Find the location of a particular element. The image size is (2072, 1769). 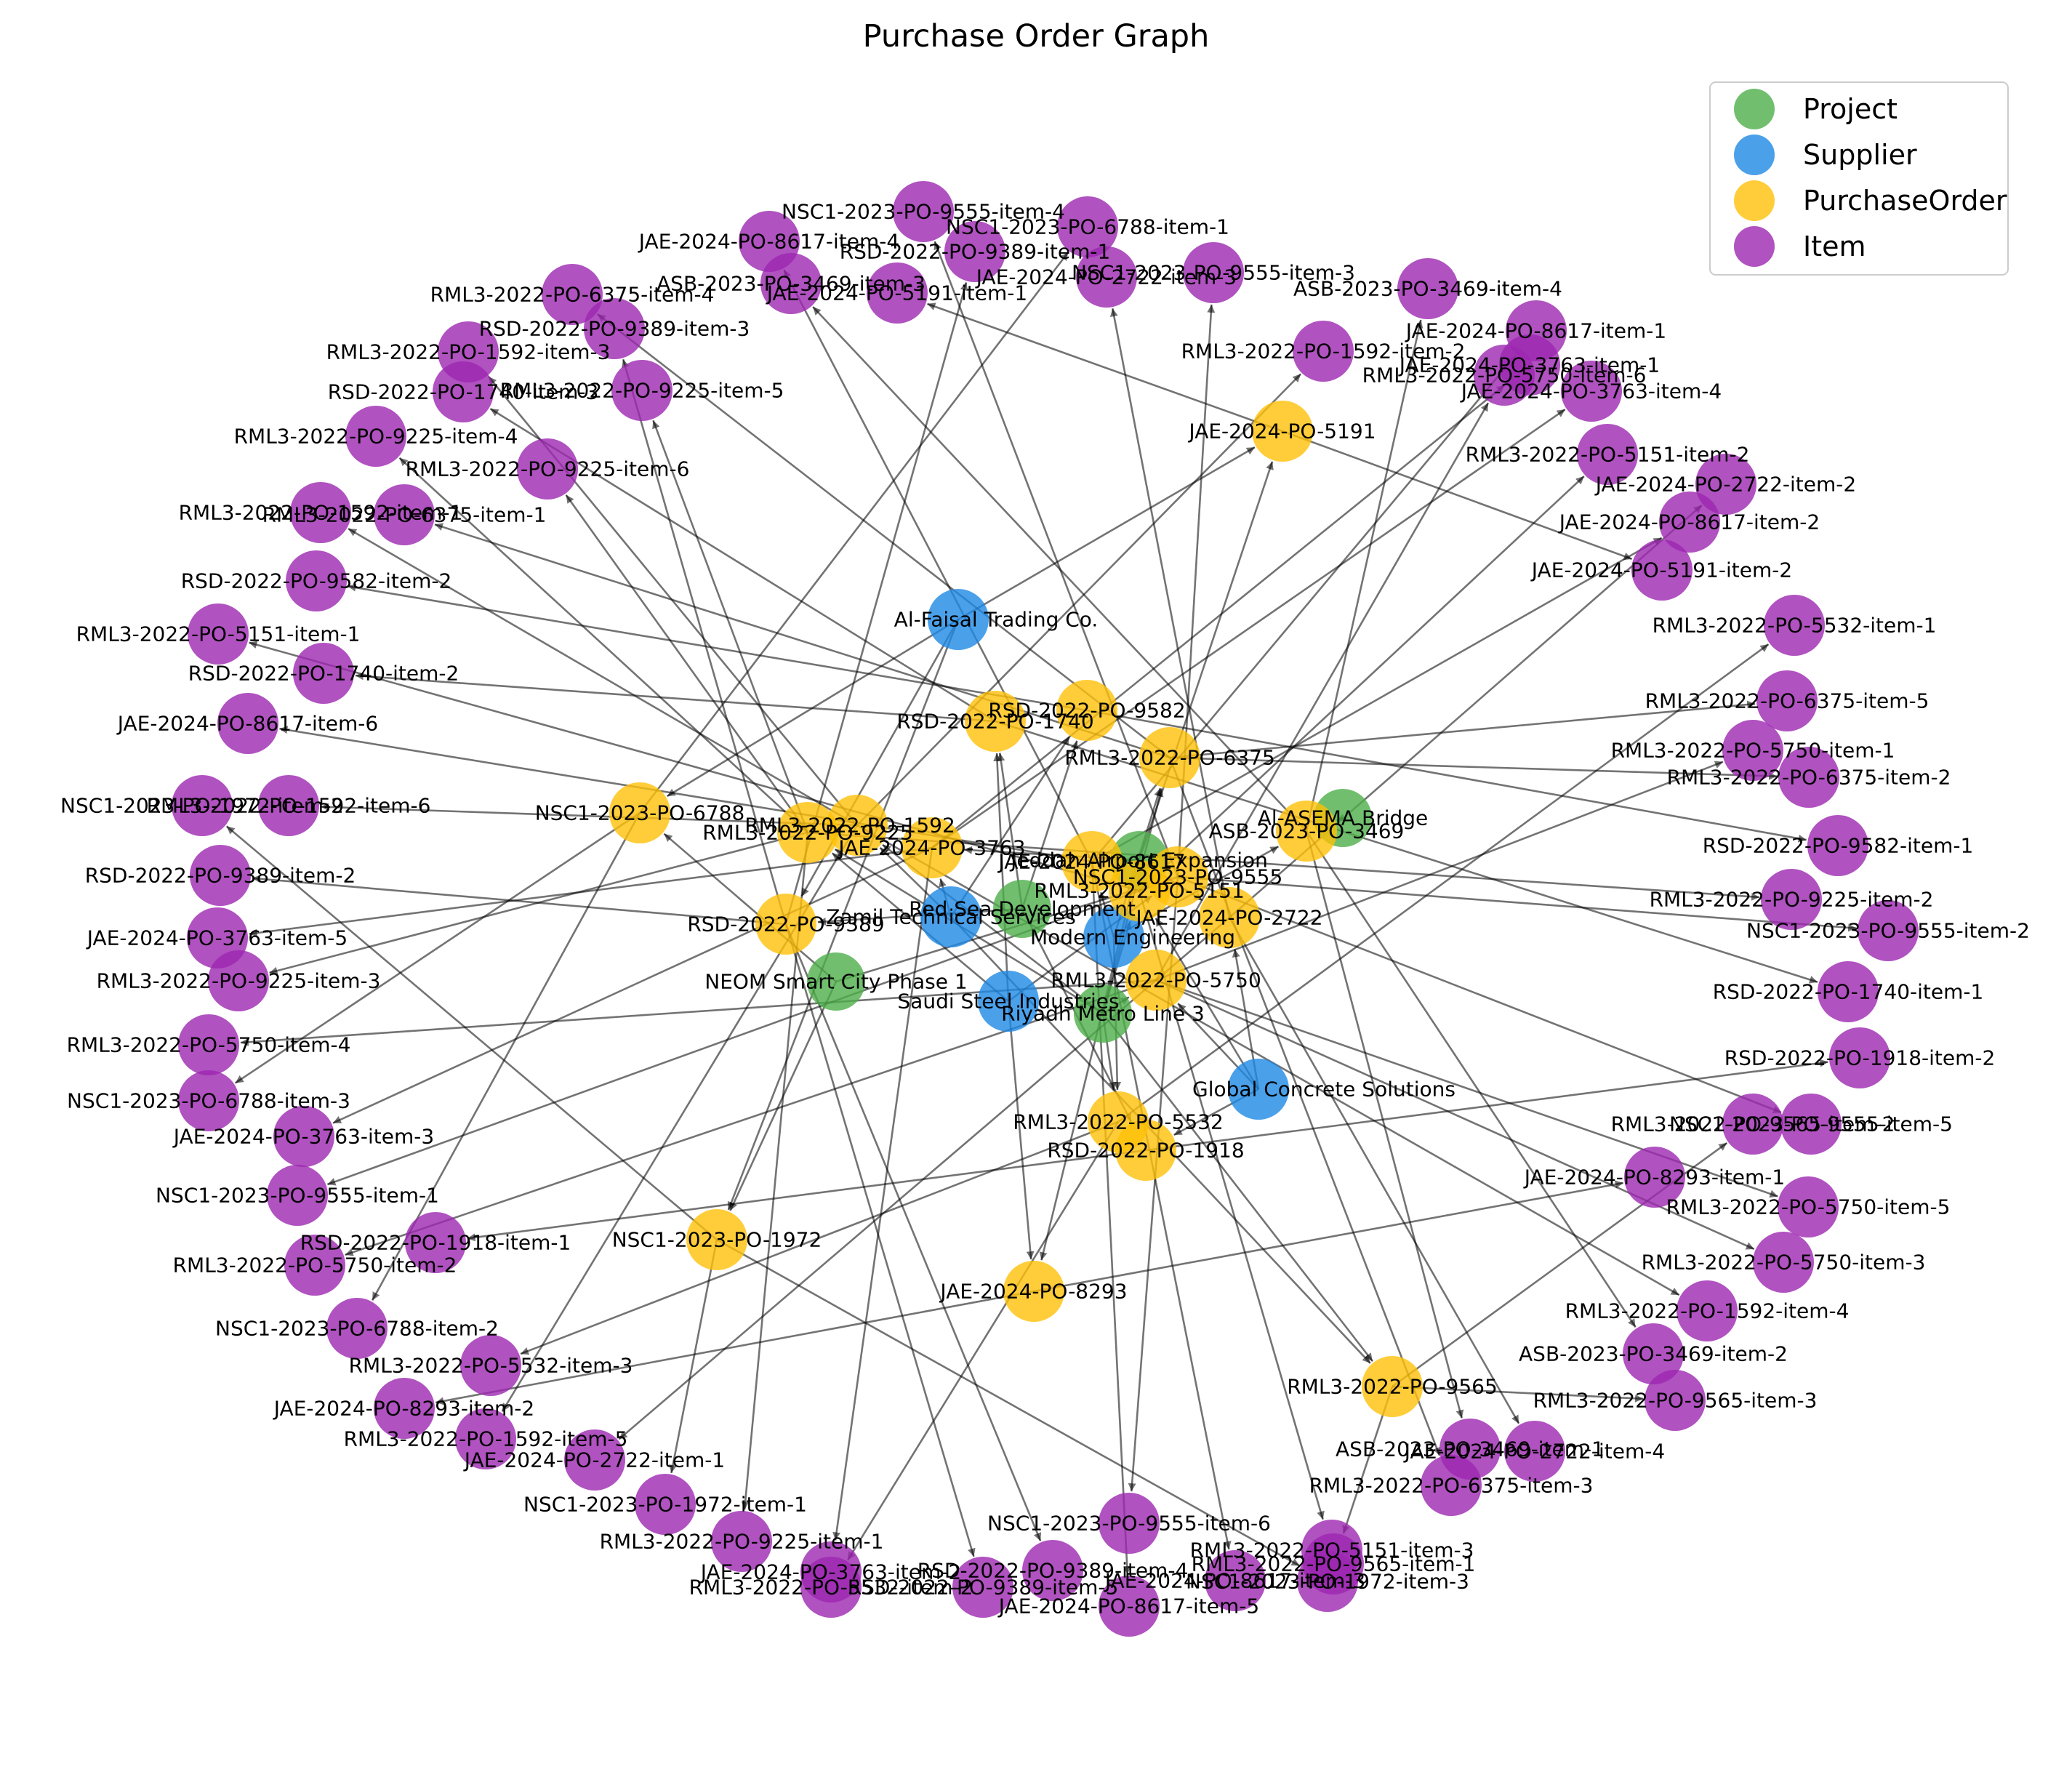

node-sup-saudi is located at coordinates (1009, 1001).